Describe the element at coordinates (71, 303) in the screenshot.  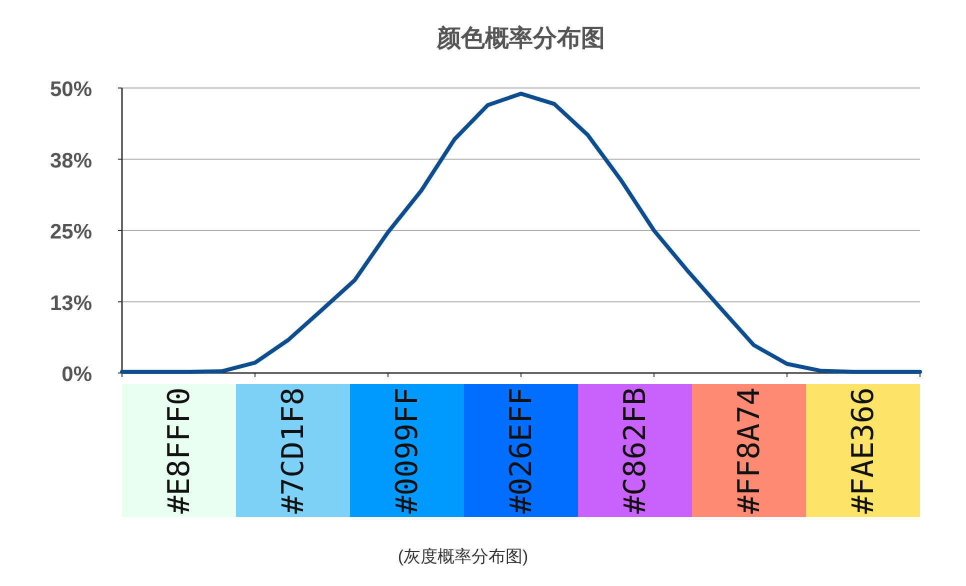
I see `y-tick-label: 13%` at that location.